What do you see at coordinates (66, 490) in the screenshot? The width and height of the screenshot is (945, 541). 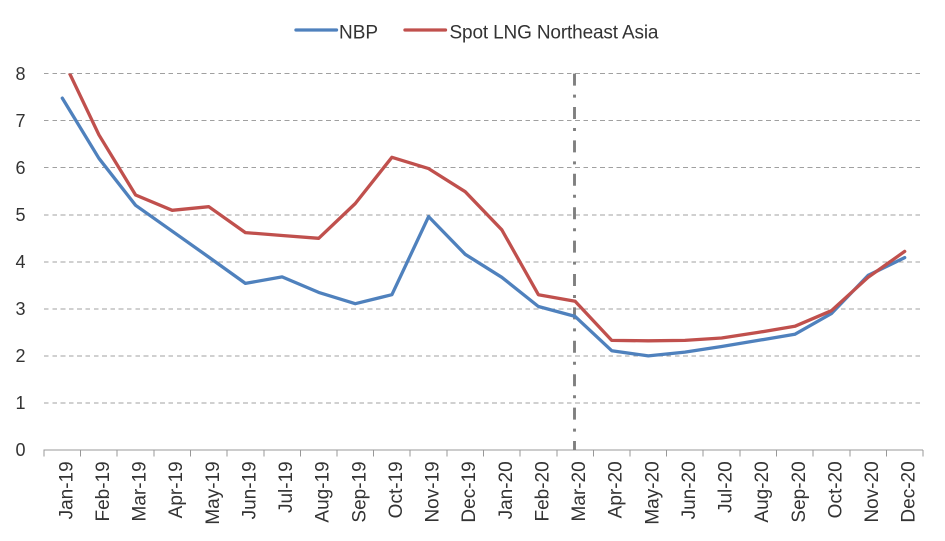 I see `svg-text: Jan-19` at bounding box center [66, 490].